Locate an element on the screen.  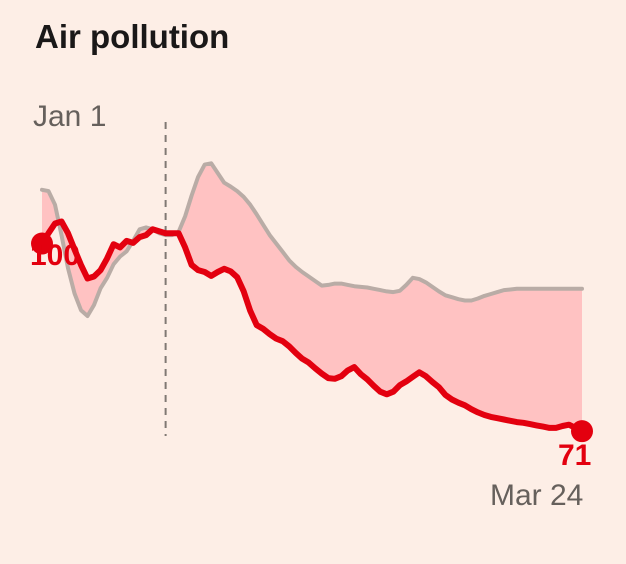
start-date-label: Jan 1 is located at coordinates (69, 116).